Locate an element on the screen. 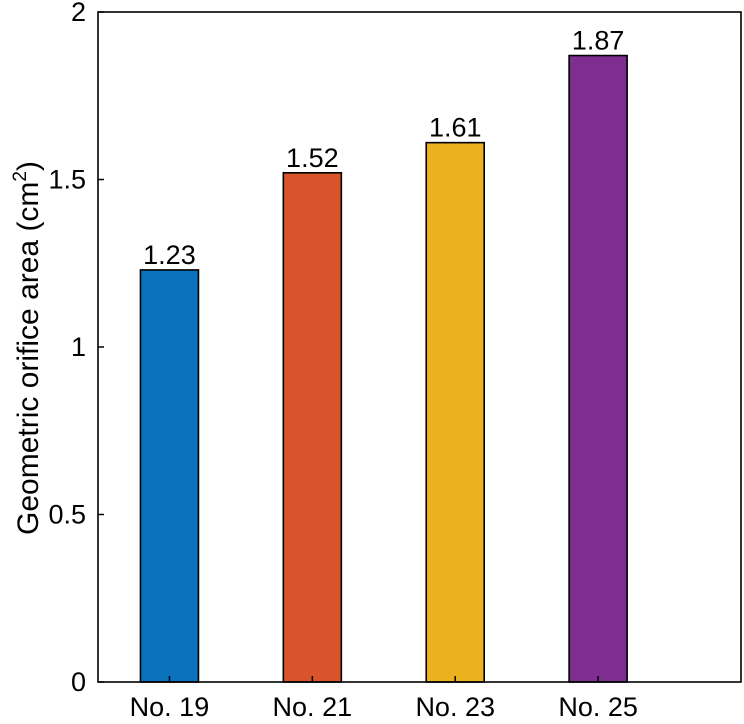  y-tick-label-4: 1.5 is located at coordinates (67, 180).